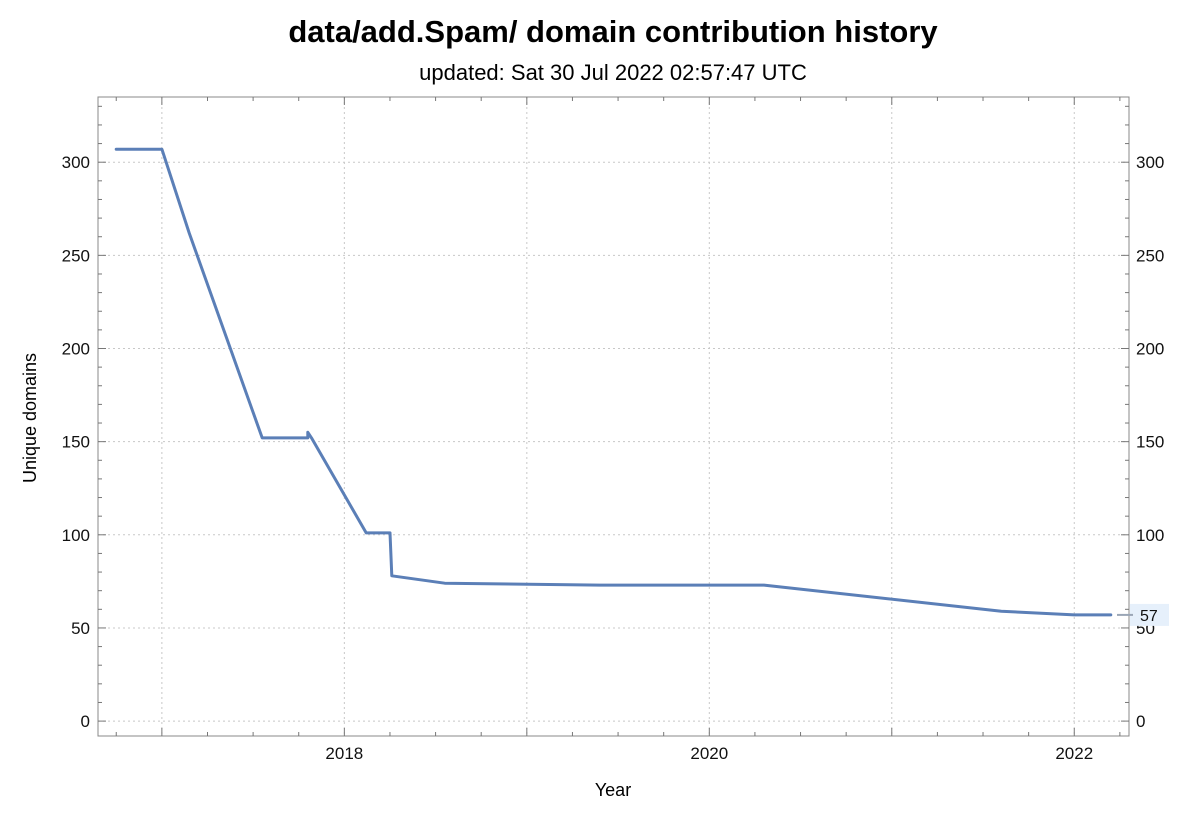 Image resolution: width=1192 pixels, height=828 pixels. What do you see at coordinates (1074, 753) in the screenshot?
I see `x-tick-label: 2022` at bounding box center [1074, 753].